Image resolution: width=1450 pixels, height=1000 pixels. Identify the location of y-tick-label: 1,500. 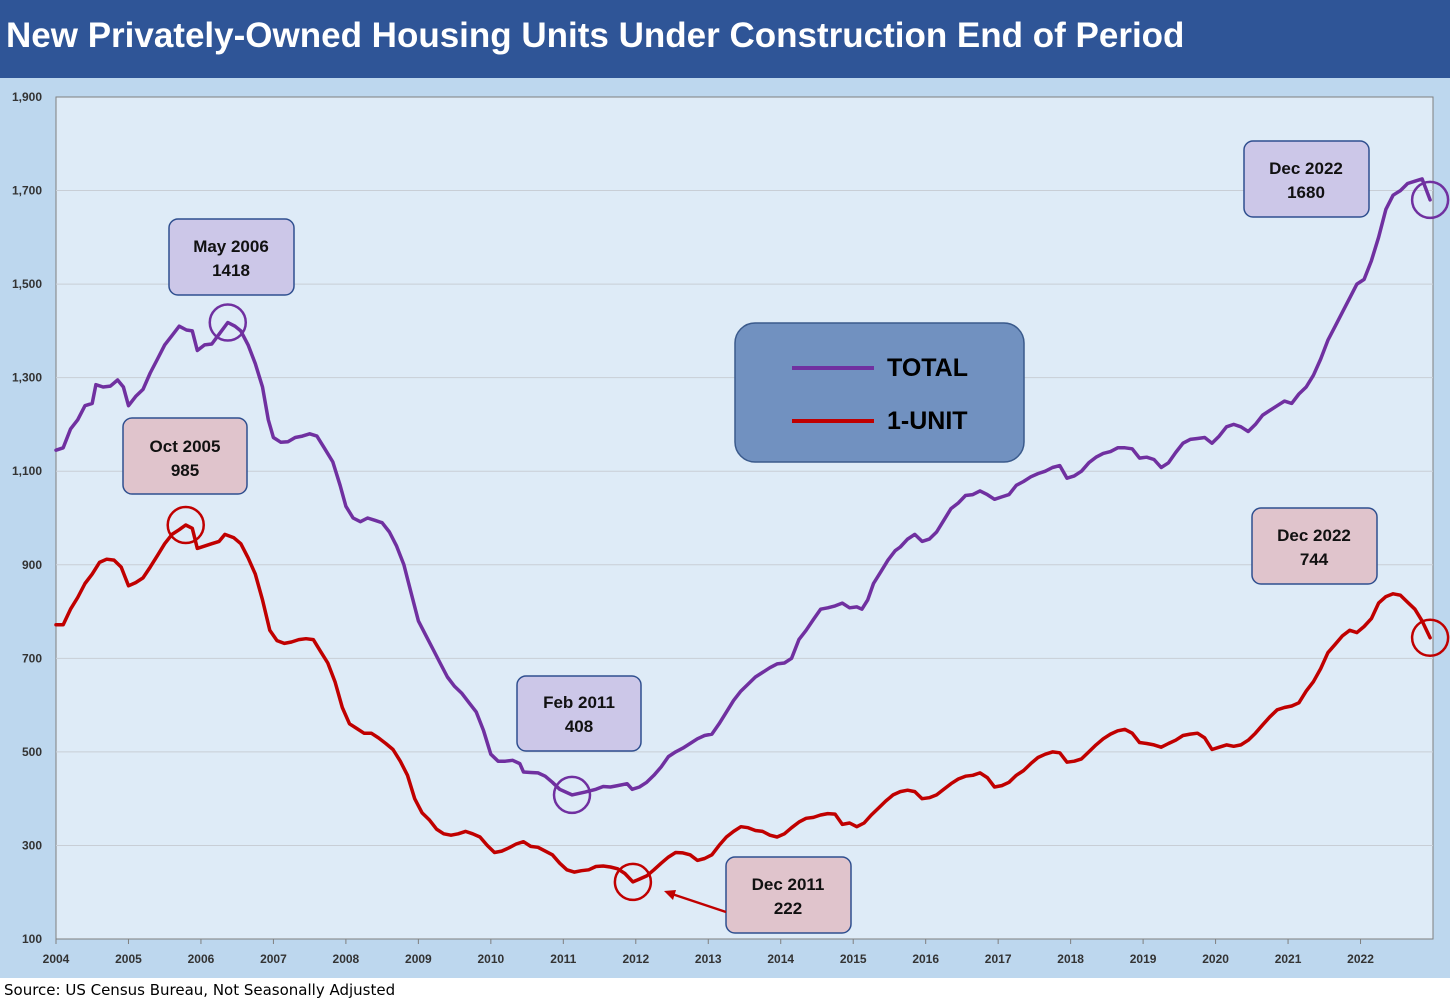
(27, 284).